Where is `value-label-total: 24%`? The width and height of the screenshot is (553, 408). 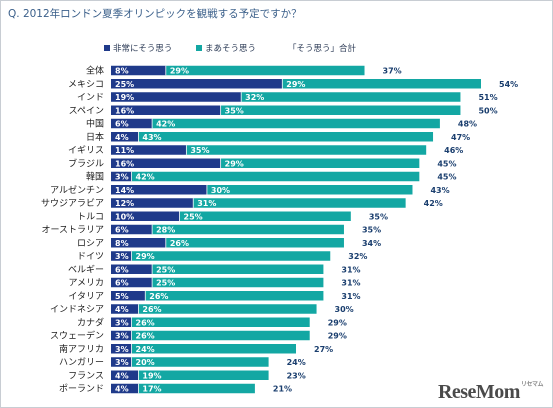
value-label-total: 24% is located at coordinates (296, 362).